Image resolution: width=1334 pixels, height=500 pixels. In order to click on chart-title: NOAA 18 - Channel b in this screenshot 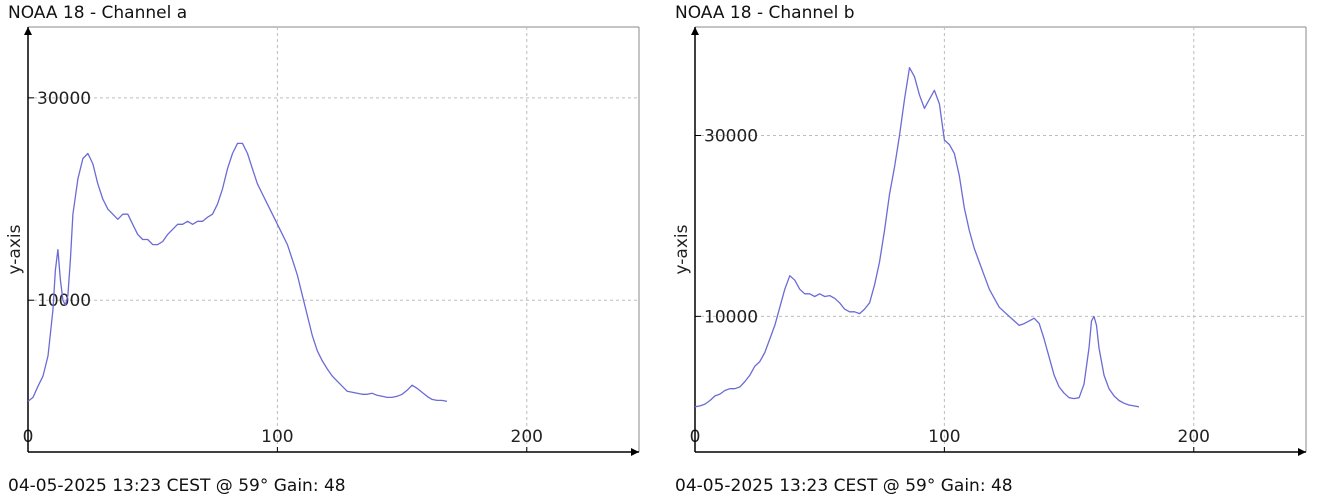, I will do `click(765, 13)`.